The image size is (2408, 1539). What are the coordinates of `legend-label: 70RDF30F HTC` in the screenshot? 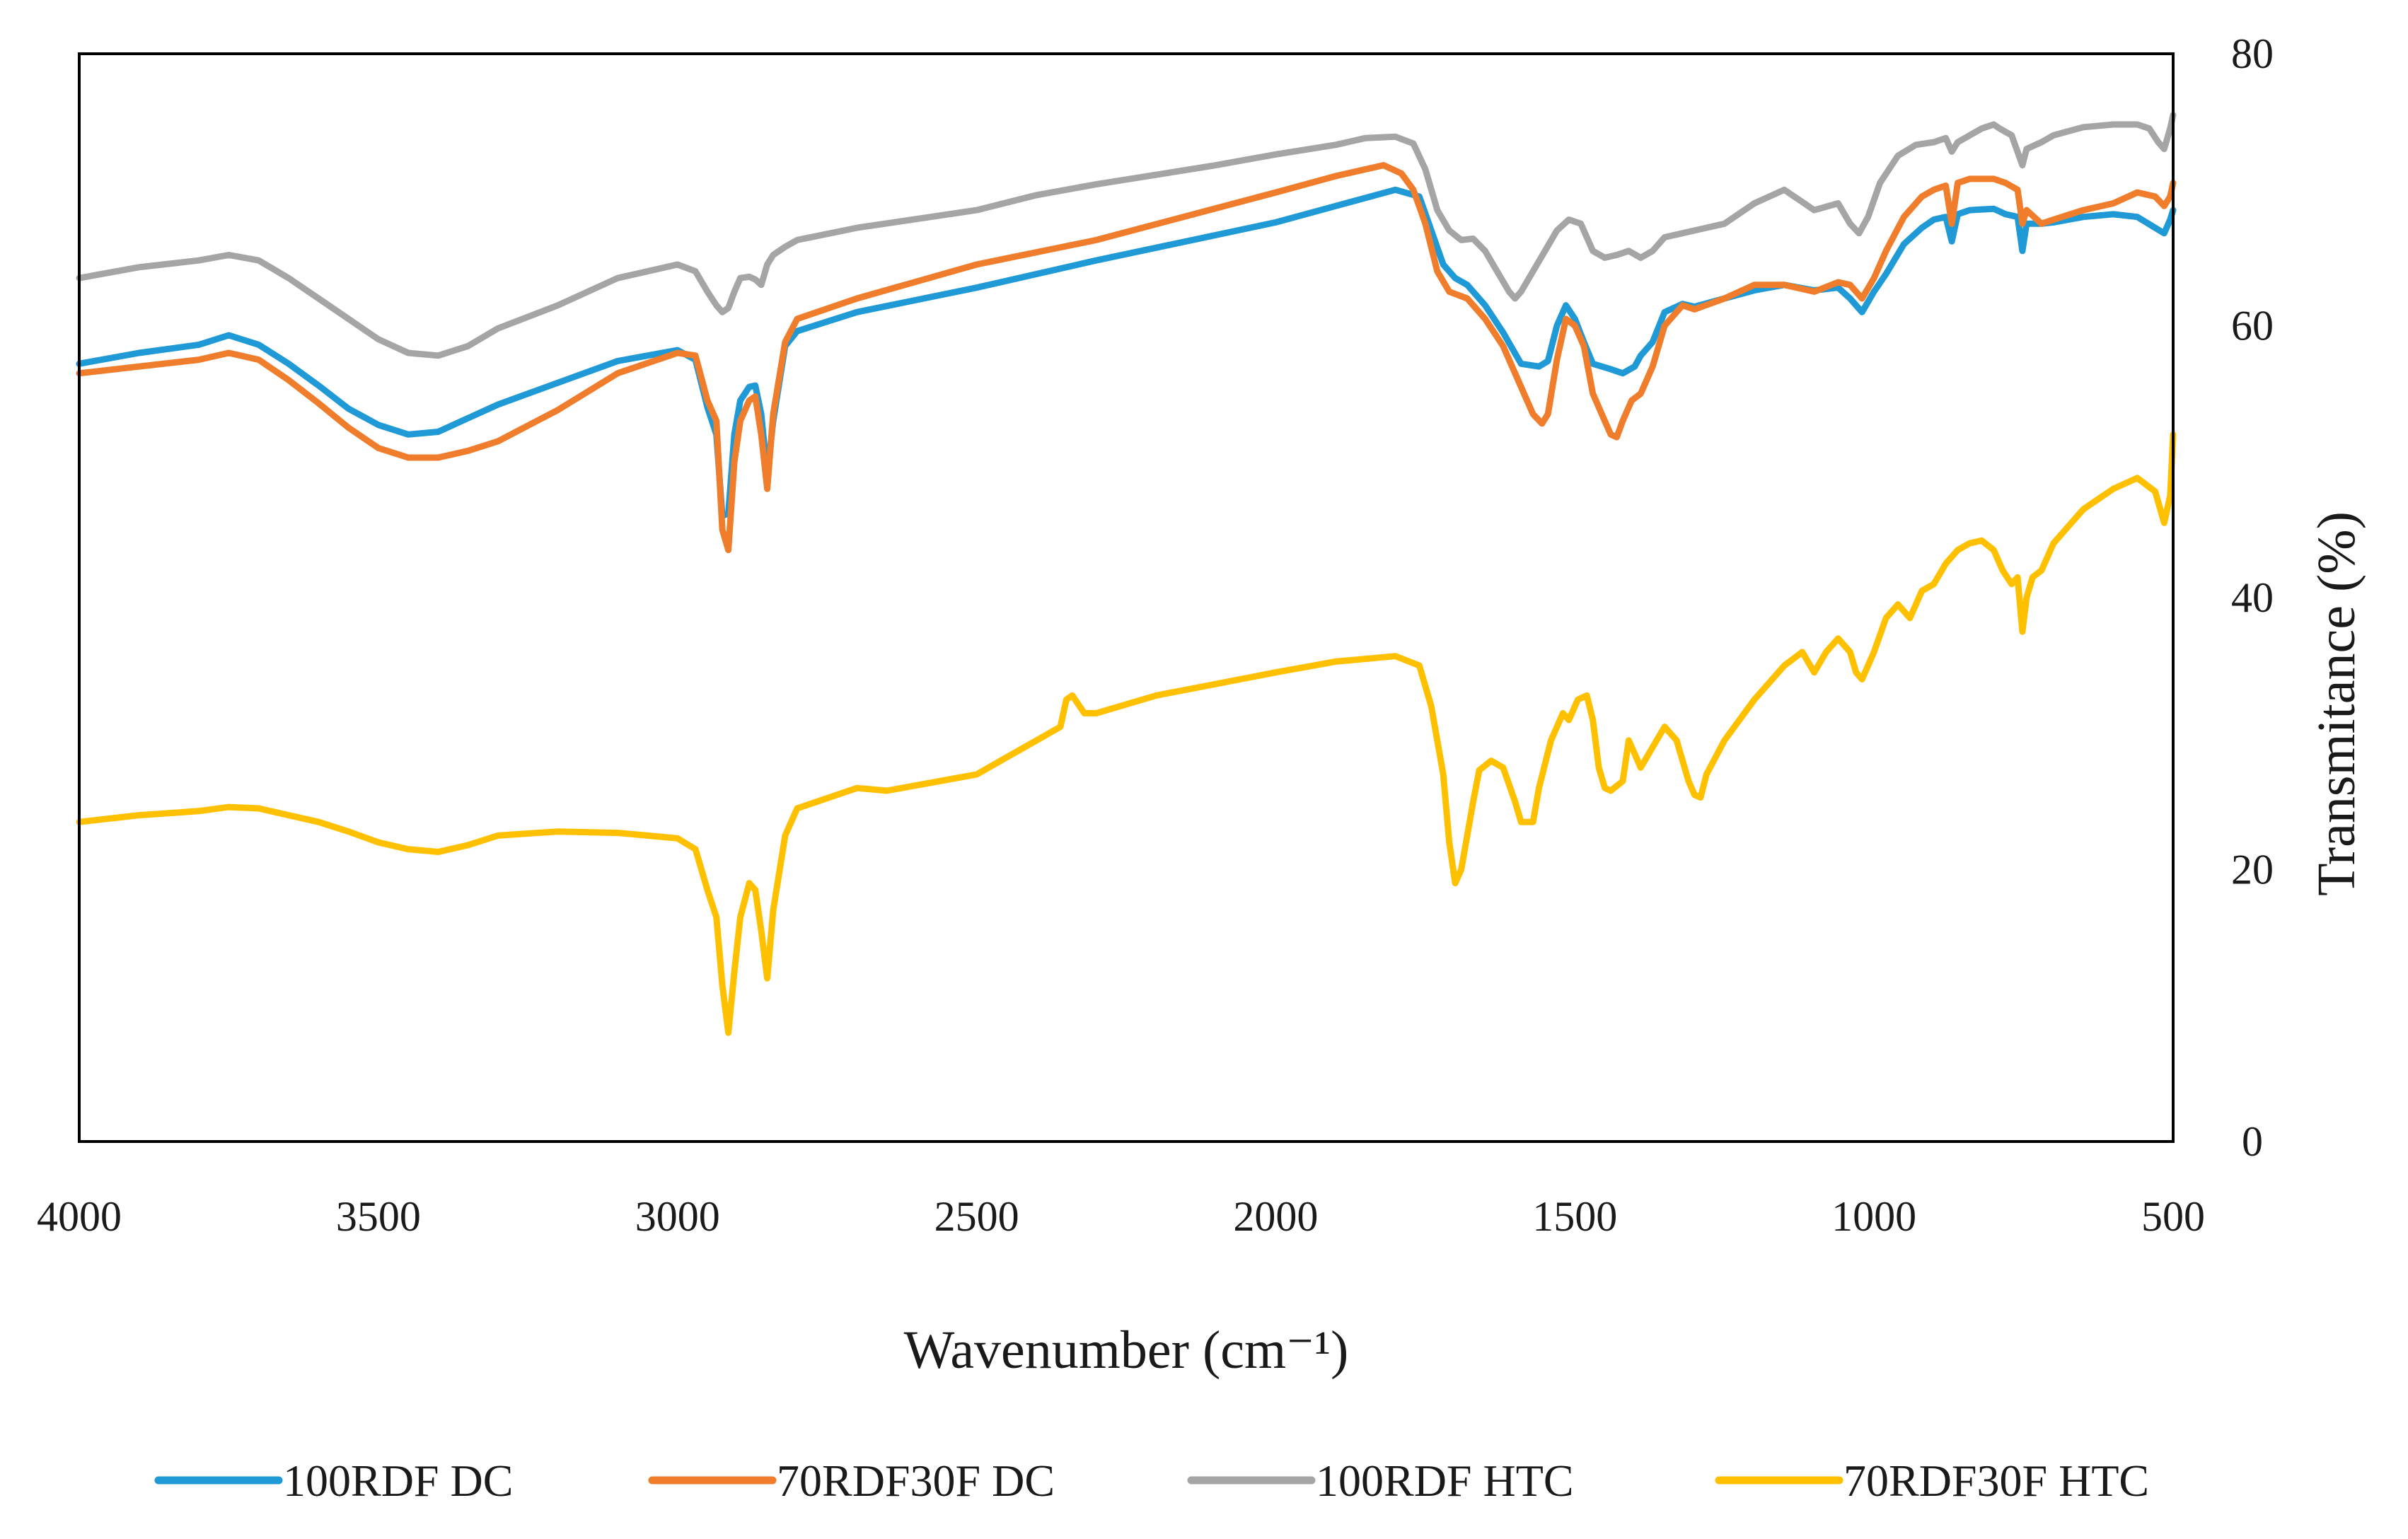 It's located at (1996, 1481).